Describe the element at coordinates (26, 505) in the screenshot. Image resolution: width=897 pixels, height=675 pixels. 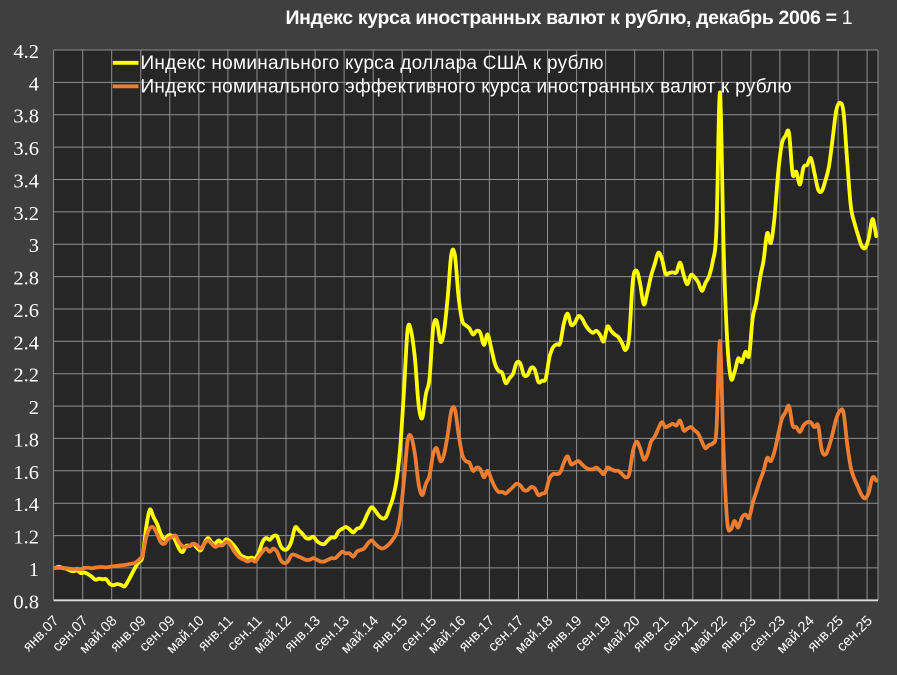
I see `svg-text: 1.4` at that location.